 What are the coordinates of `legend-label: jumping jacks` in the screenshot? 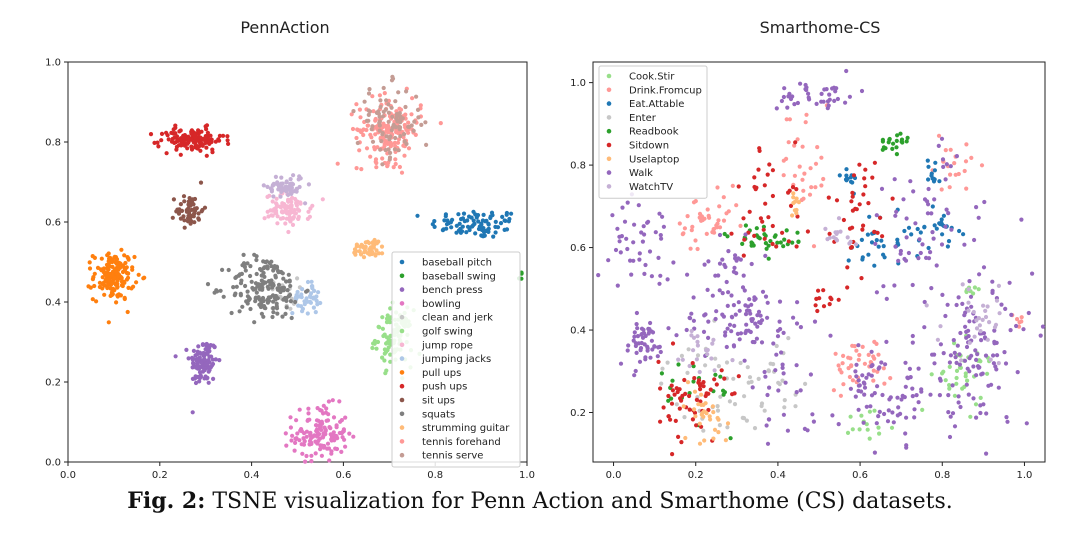 It's located at (456, 359).